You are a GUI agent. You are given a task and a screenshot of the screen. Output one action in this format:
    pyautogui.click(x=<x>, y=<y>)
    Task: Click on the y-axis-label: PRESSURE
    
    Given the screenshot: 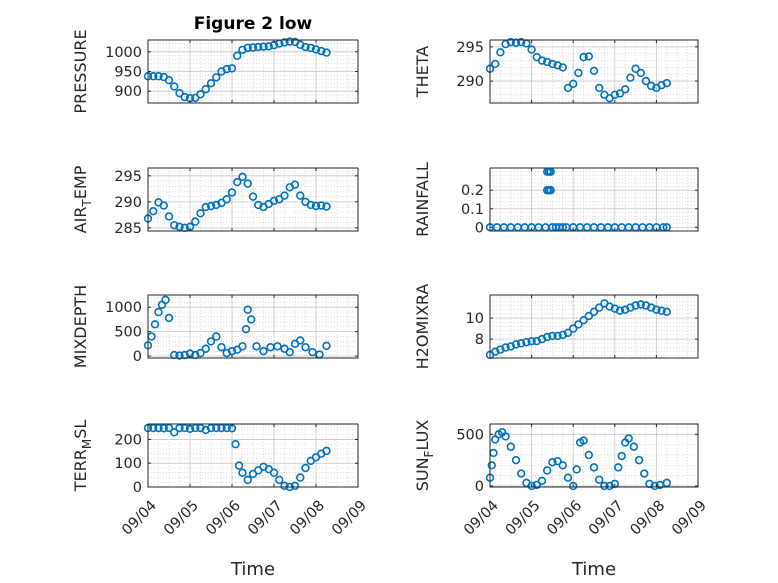 What is the action you would take?
    pyautogui.click(x=80, y=71)
    